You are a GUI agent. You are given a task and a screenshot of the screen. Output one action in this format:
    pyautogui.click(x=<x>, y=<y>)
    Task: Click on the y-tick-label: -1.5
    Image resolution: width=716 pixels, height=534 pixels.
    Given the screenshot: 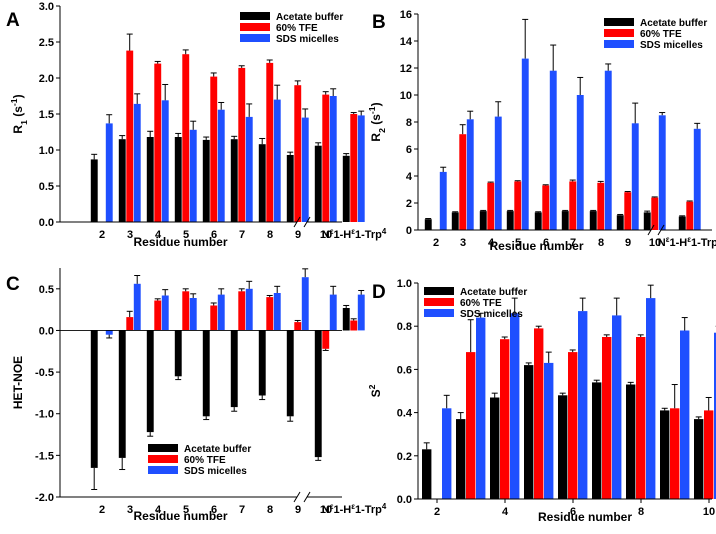 What is the action you would take?
    pyautogui.click(x=44, y=456)
    